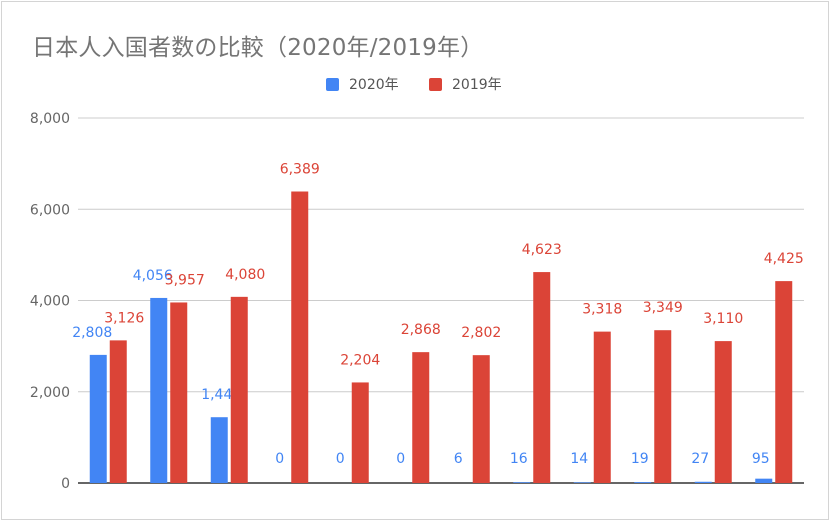  Describe the element at coordinates (542, 250) in the screenshot. I see `data-label-2019: 4,623` at that location.